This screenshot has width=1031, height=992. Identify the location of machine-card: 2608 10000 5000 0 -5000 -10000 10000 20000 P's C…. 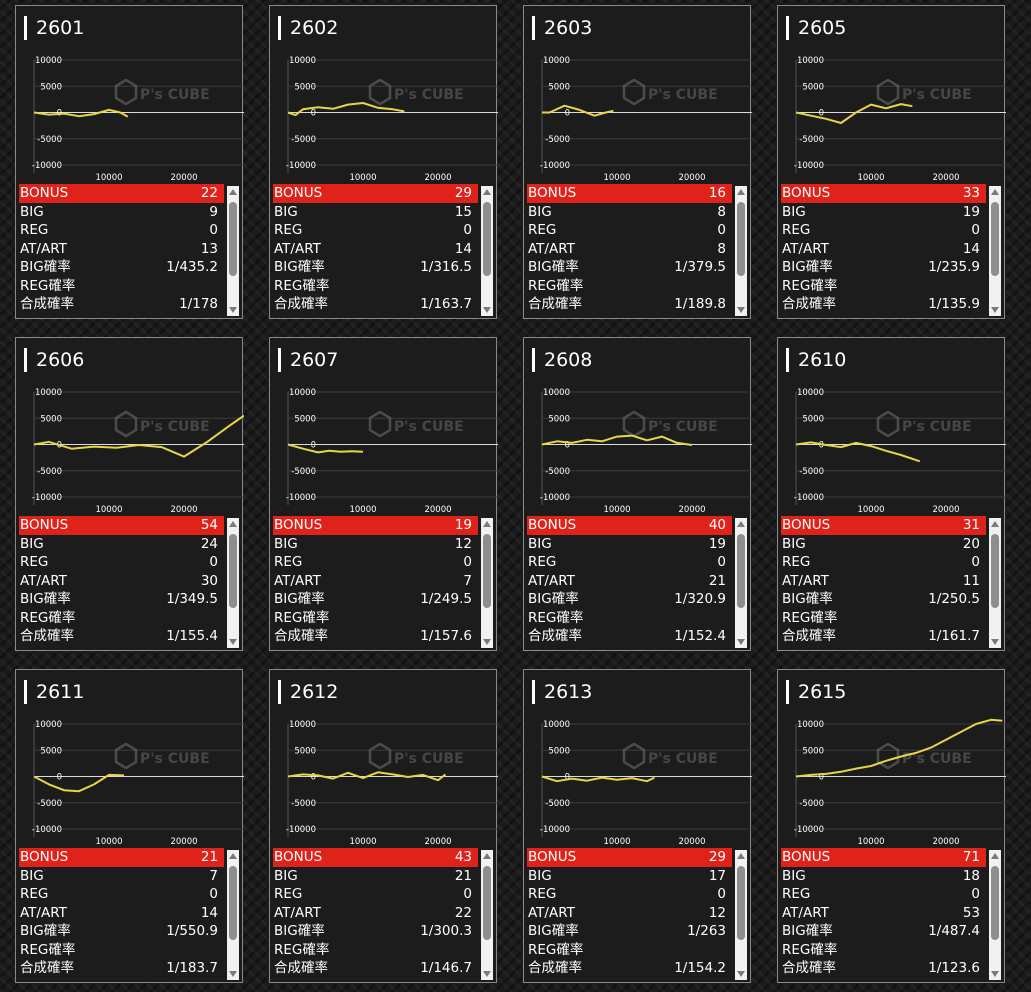
(637, 494).